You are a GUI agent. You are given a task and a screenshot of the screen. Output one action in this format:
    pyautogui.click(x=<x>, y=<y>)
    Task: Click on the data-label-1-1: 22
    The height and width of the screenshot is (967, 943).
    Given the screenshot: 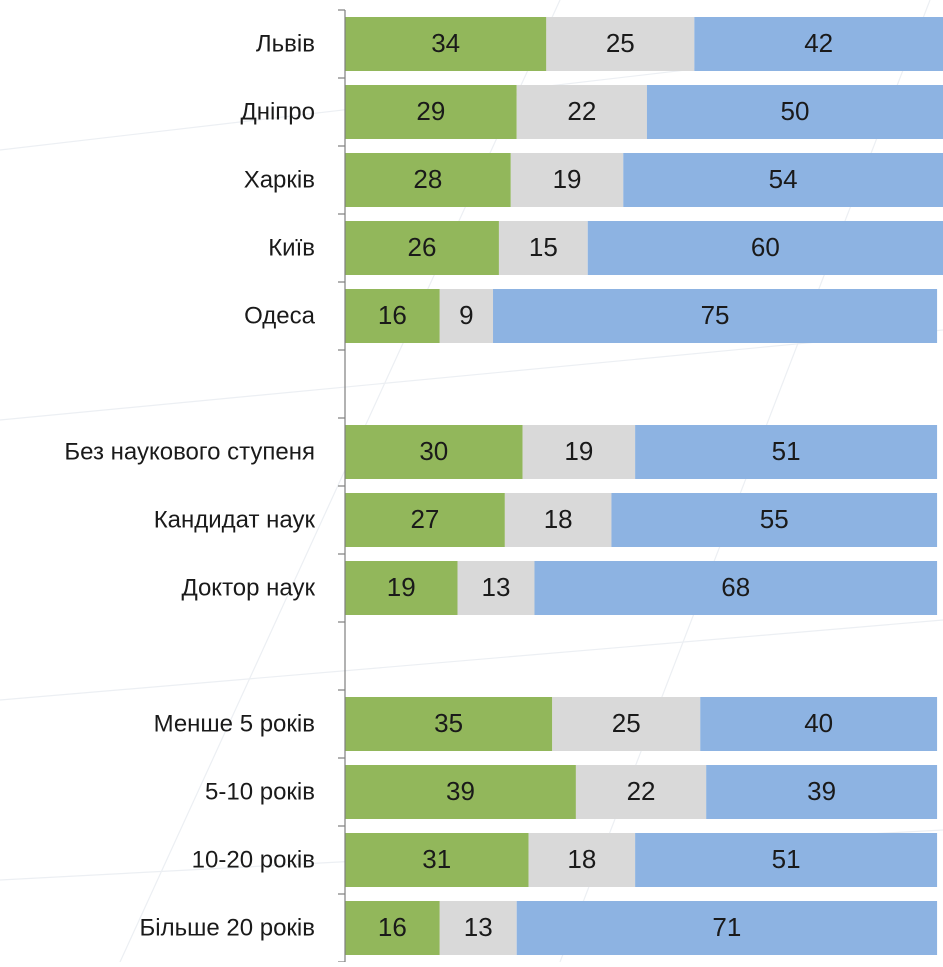 What is the action you would take?
    pyautogui.click(x=581, y=111)
    